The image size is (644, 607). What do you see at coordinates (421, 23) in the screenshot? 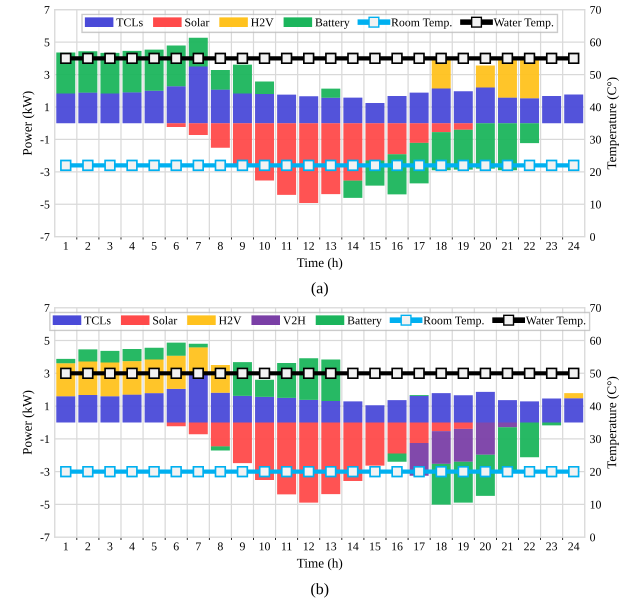
I see `legend-label: Room Temp.` at bounding box center [421, 23].